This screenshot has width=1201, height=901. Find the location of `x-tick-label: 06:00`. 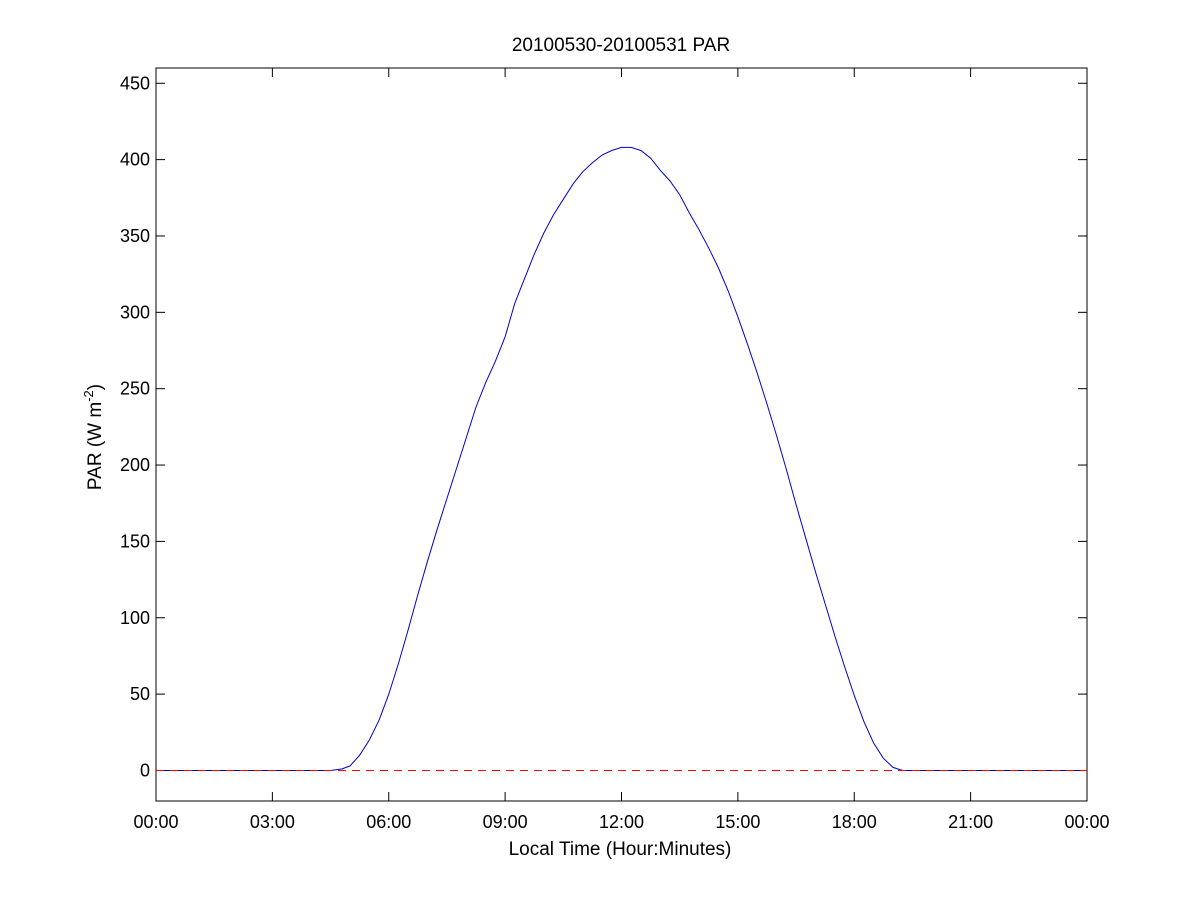

x-tick-label: 06:00 is located at coordinates (388, 822).